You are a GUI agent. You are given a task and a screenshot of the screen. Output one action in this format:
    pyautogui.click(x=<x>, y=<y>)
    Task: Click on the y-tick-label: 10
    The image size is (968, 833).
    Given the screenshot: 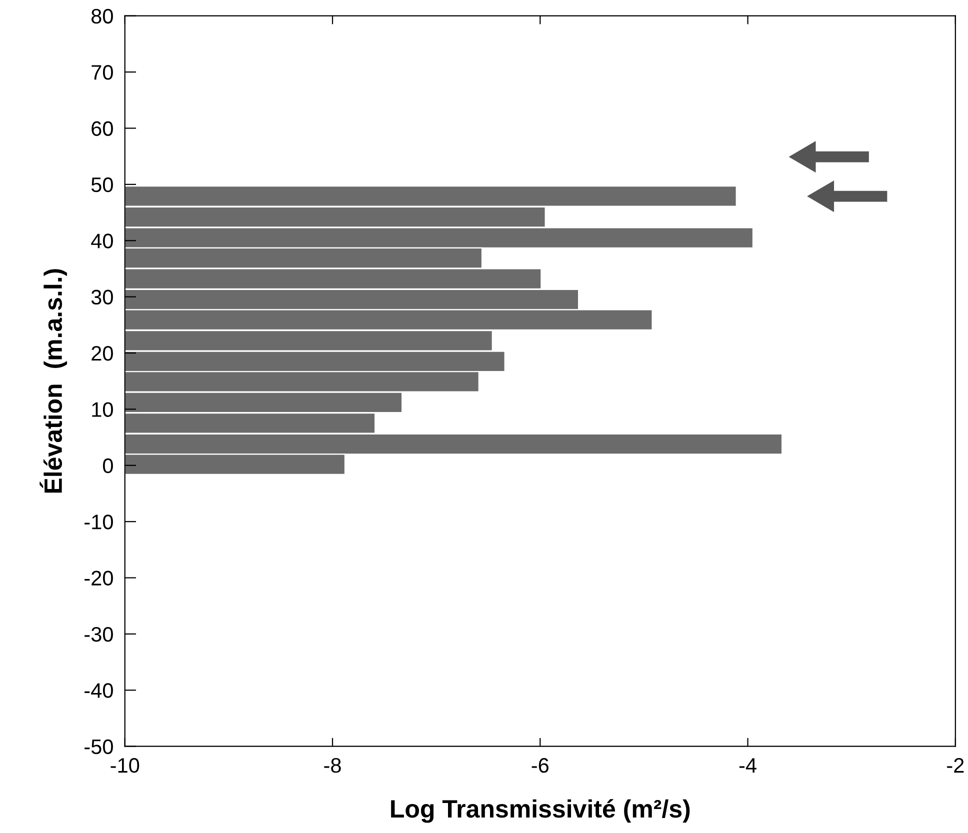 What is the action you would take?
    pyautogui.click(x=102, y=409)
    